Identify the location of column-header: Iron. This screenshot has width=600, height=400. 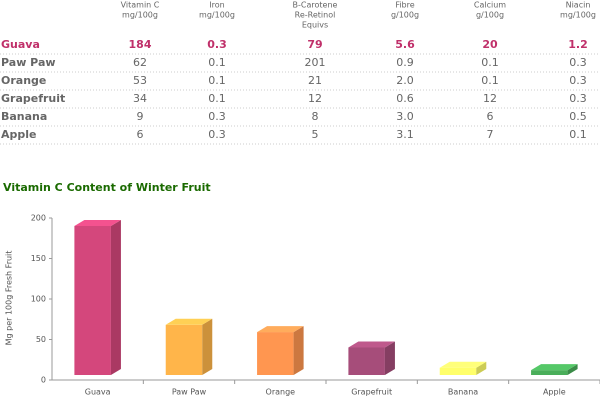
(216, 5).